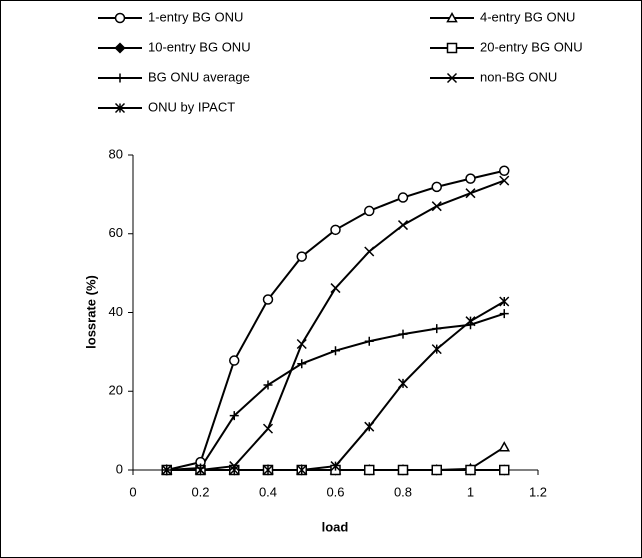 The width and height of the screenshot is (642, 558). What do you see at coordinates (116, 232) in the screenshot?
I see `y-tick-label: 60` at bounding box center [116, 232].